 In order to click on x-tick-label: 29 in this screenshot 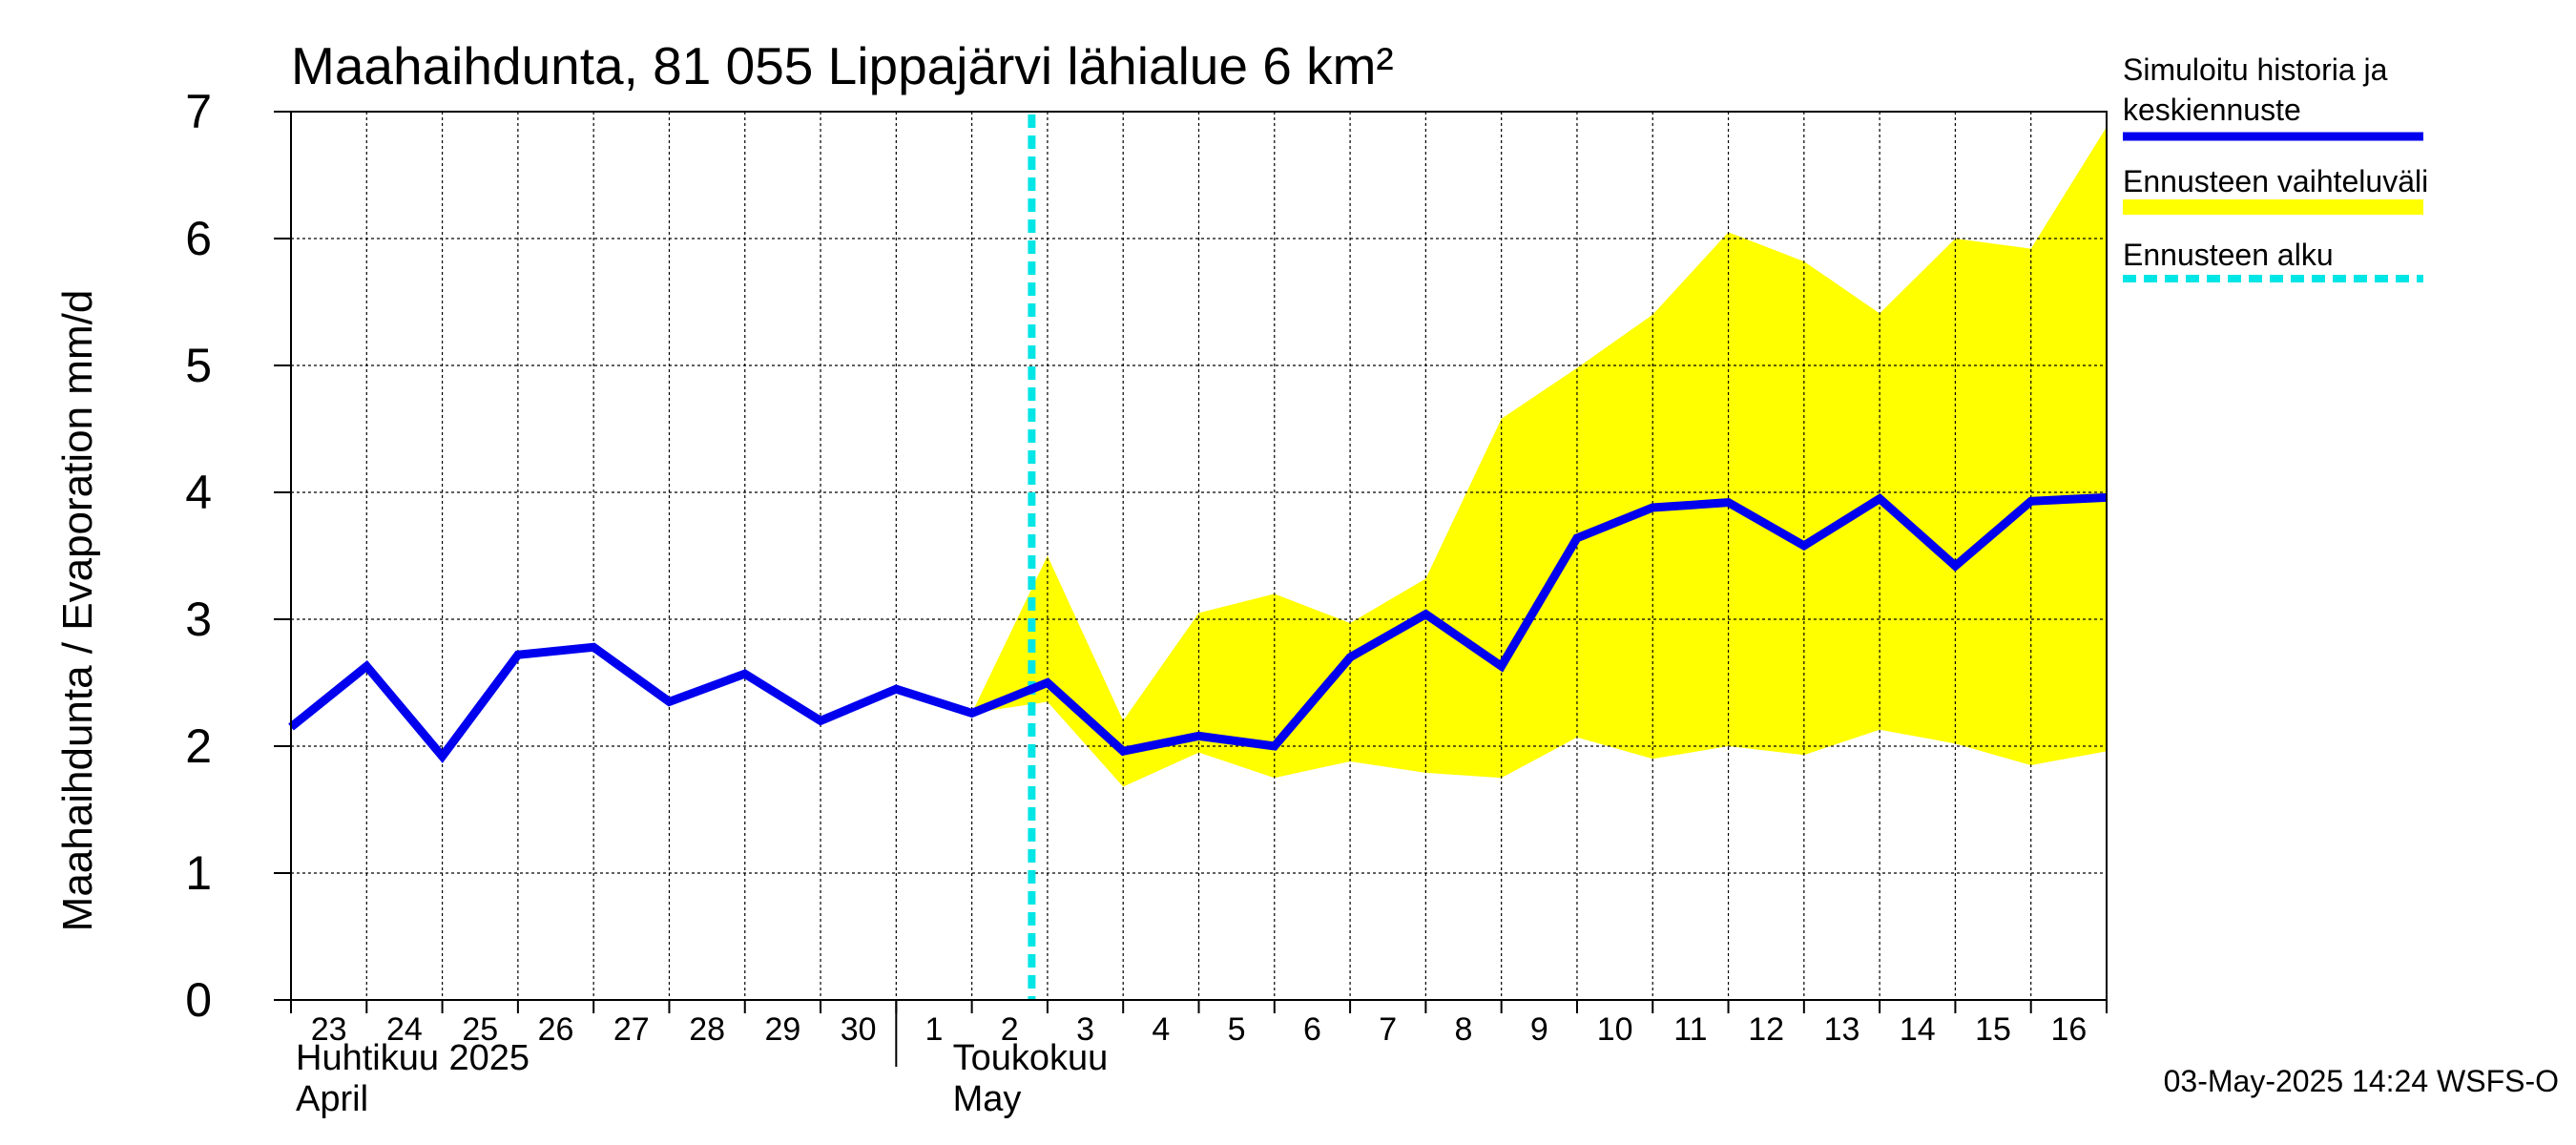, I will do `click(782, 1029)`.